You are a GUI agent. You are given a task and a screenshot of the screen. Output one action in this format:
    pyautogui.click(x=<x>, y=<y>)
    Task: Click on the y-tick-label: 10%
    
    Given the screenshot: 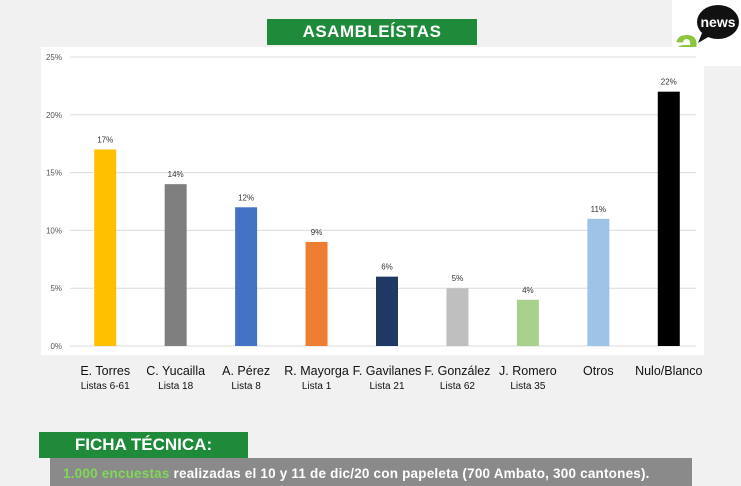 What is the action you would take?
    pyautogui.click(x=54, y=230)
    